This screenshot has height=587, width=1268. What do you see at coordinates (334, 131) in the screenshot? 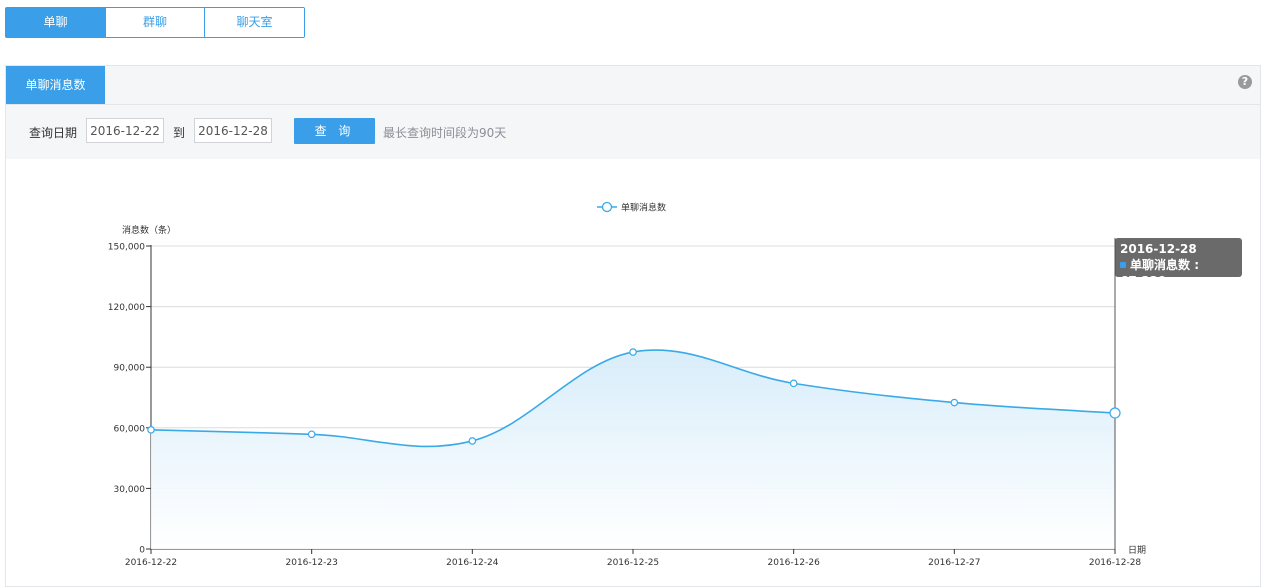
I see `query-button: 查 询` at bounding box center [334, 131].